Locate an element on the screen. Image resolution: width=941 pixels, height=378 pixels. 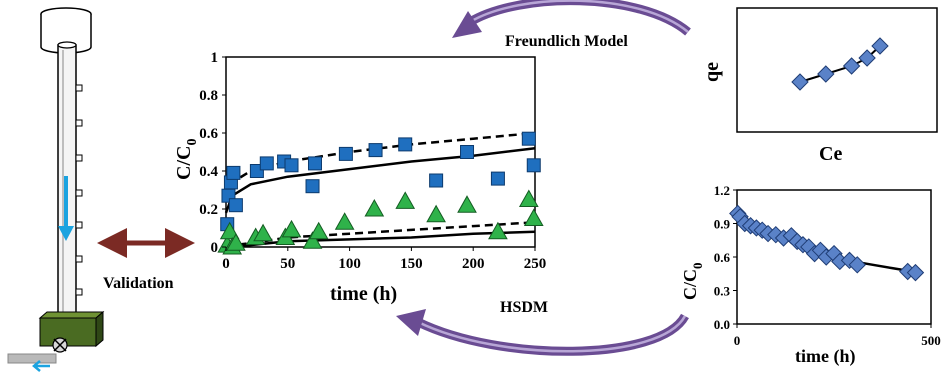
freundlich-arrowhead-icon is located at coordinates (467, 24).